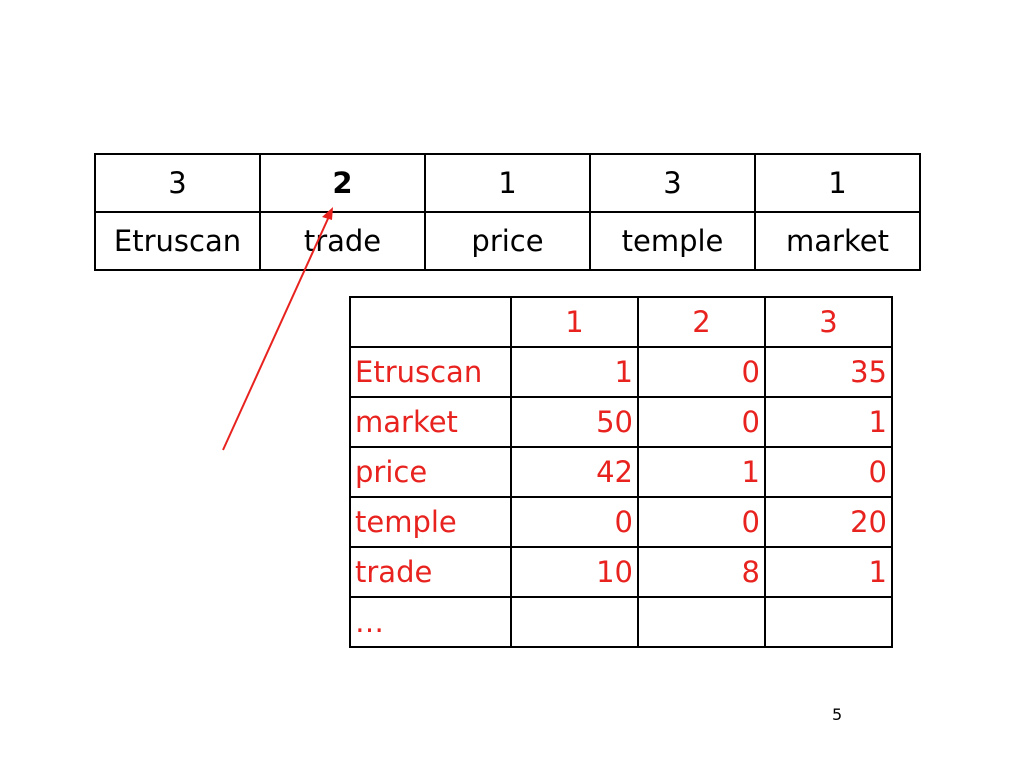  What do you see at coordinates (574, 422) in the screenshot?
I see `count-cell: 50` at bounding box center [574, 422].